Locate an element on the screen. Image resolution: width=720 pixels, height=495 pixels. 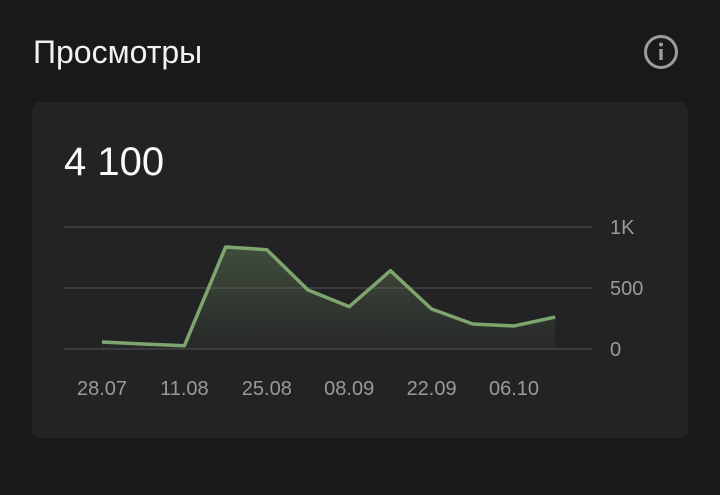
page-title: Просмотры is located at coordinates (118, 52).